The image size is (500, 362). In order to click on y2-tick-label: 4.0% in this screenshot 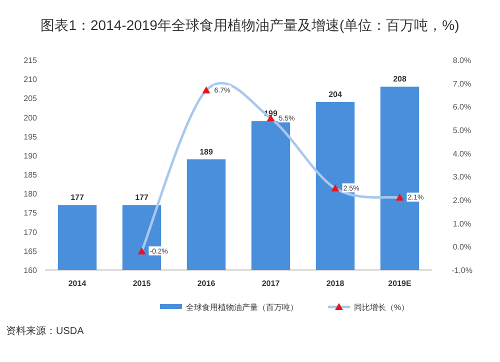, I will do `click(462, 153)`.